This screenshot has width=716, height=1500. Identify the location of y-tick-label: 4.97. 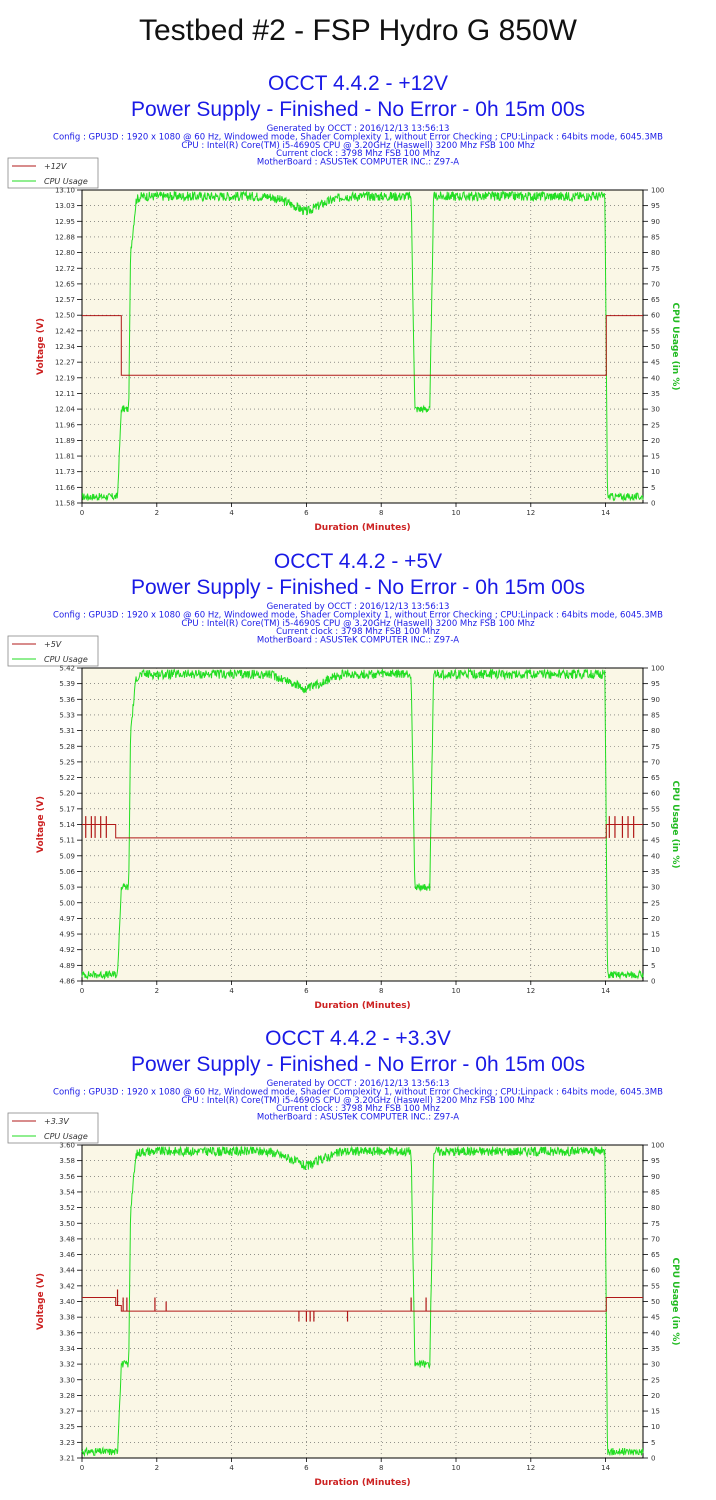
(67, 919).